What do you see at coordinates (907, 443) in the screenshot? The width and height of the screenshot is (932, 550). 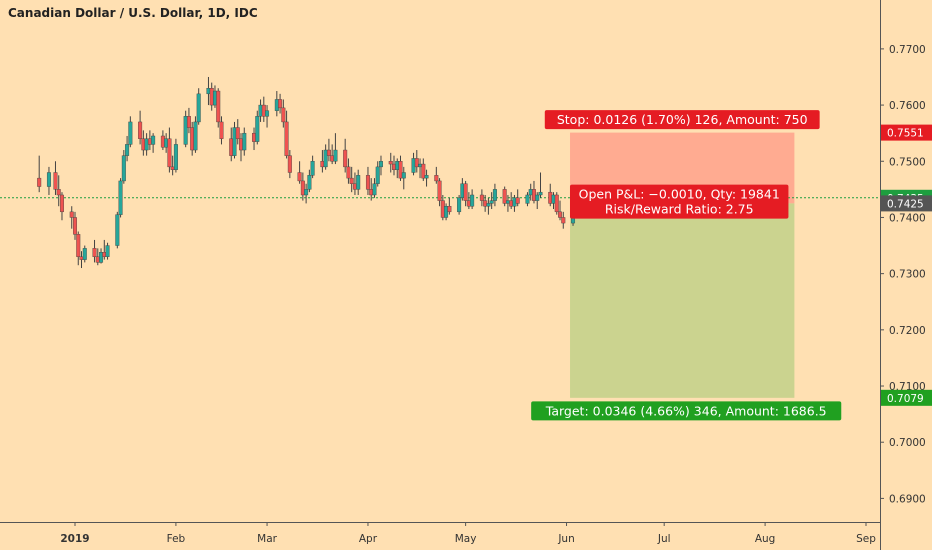 I see `y-tick-label: 0.7000` at bounding box center [907, 443].